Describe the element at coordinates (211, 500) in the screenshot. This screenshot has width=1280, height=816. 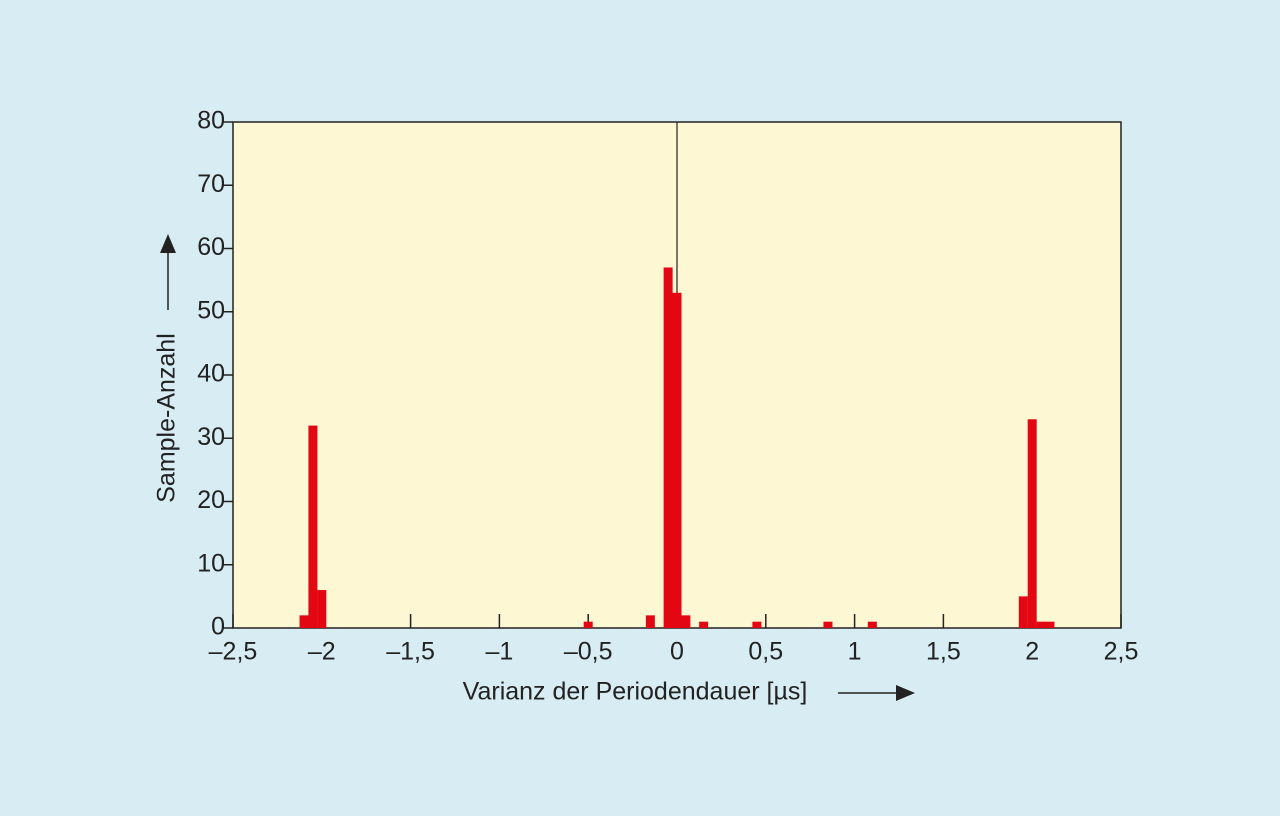
I see `y-tick-label: 20` at that location.